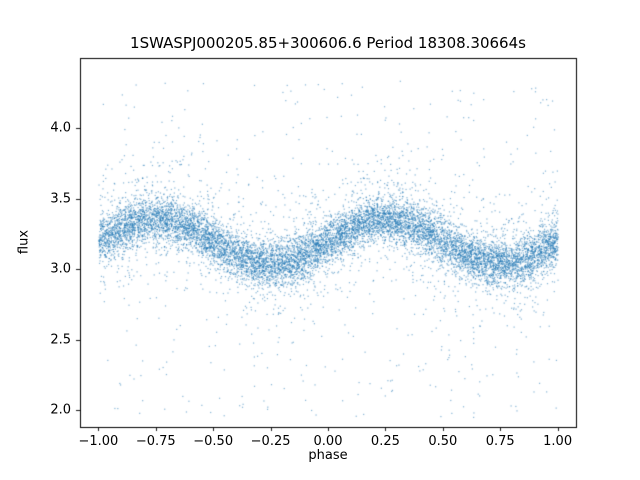  I want to click on x-tick-label: 1.00, so click(558, 441).